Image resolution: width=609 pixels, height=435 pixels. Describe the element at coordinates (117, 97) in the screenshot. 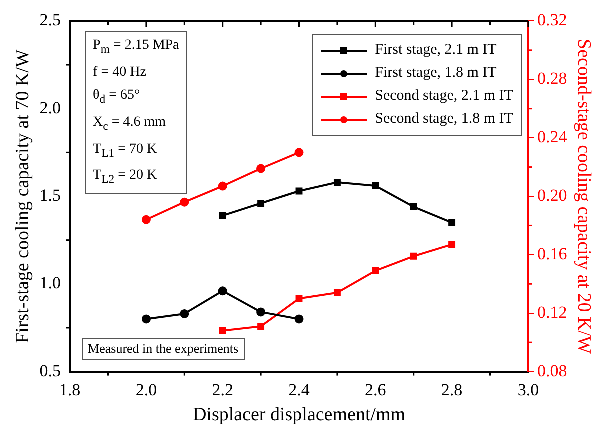

I see `annotation: θ$_{d}$ = 65°` at that location.